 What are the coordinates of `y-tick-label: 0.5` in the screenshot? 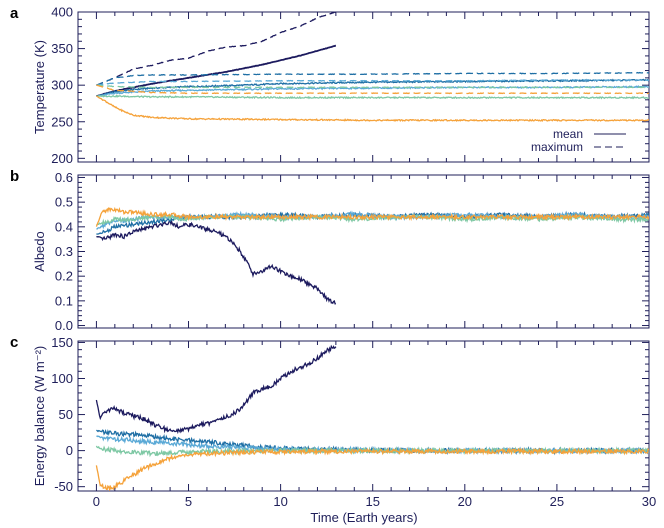 It's located at (64, 202).